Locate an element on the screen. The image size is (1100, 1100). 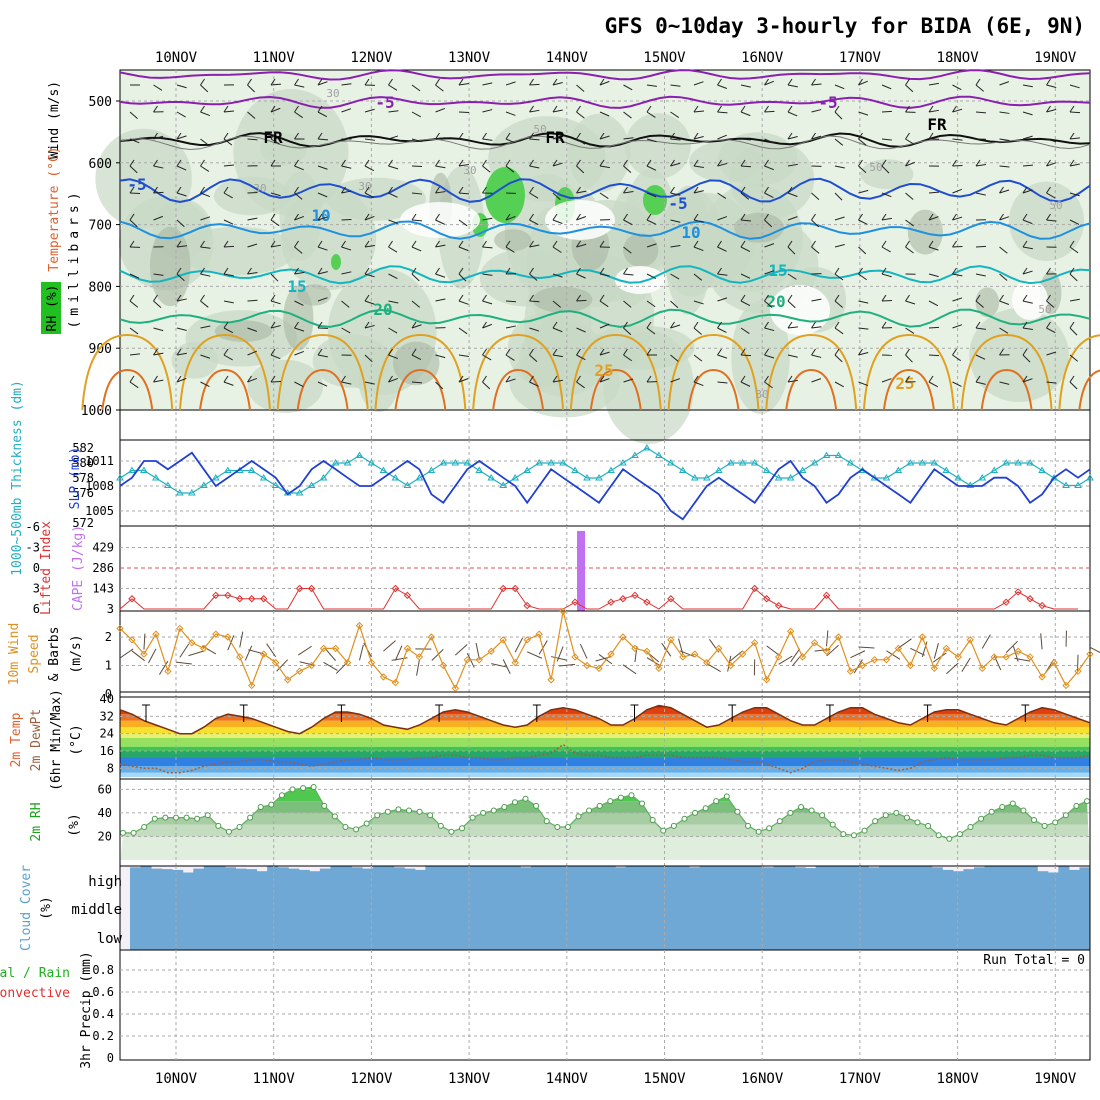
ylabel-3hr-precip: 3hr Precip (mm) is located at coordinates (86, 1009).